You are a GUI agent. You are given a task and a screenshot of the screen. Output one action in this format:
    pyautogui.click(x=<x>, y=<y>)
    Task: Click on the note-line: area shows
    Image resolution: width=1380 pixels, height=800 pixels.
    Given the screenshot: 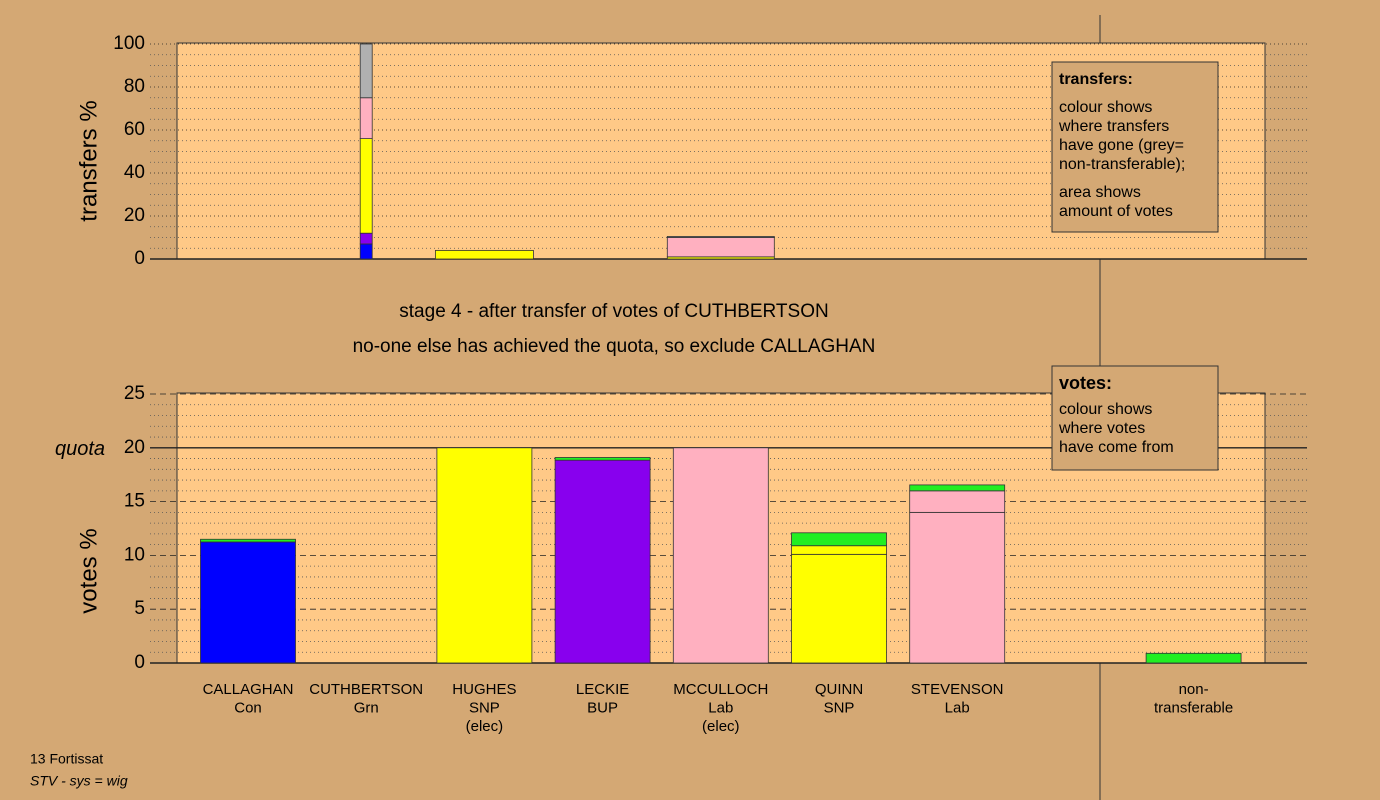 What is the action you would take?
    pyautogui.click(x=1100, y=192)
    